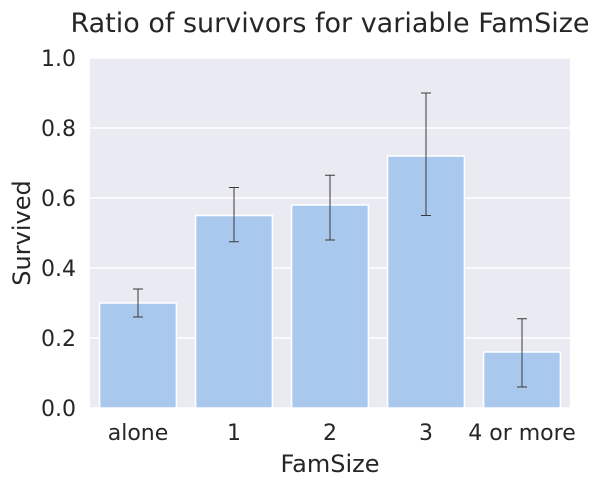 The image size is (602, 486). What do you see at coordinates (342, 433) in the screenshot?
I see `x-tick-labels: alone 1 2 3 4 or more` at bounding box center [342, 433].